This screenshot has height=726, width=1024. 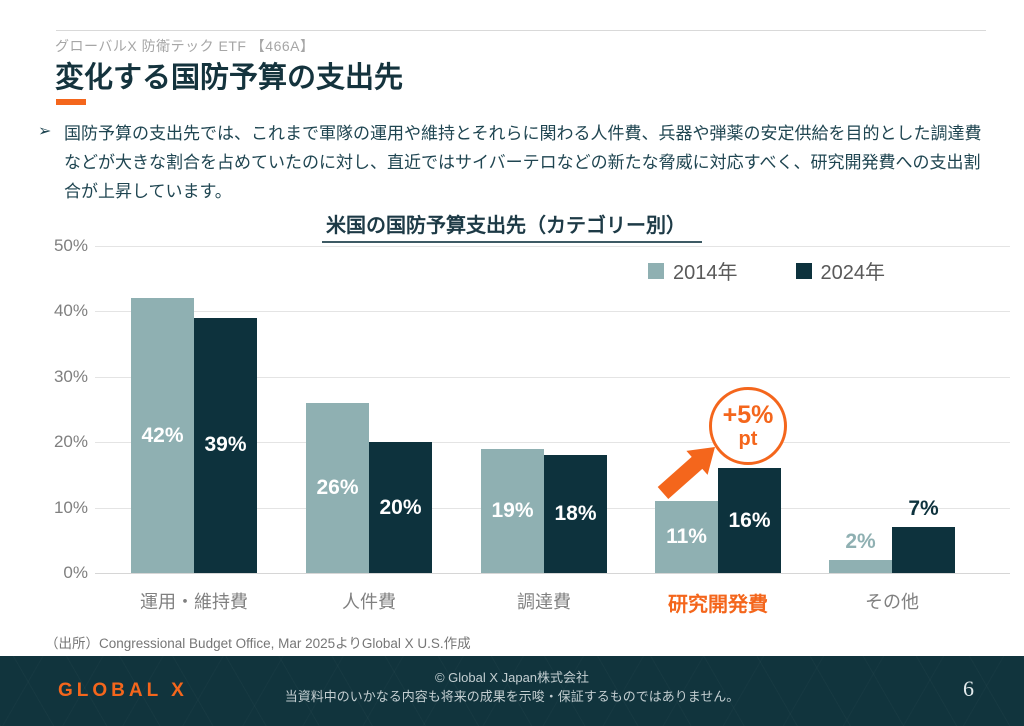 I want to click on y-axis-tick: 10%, so click(x=70, y=507).